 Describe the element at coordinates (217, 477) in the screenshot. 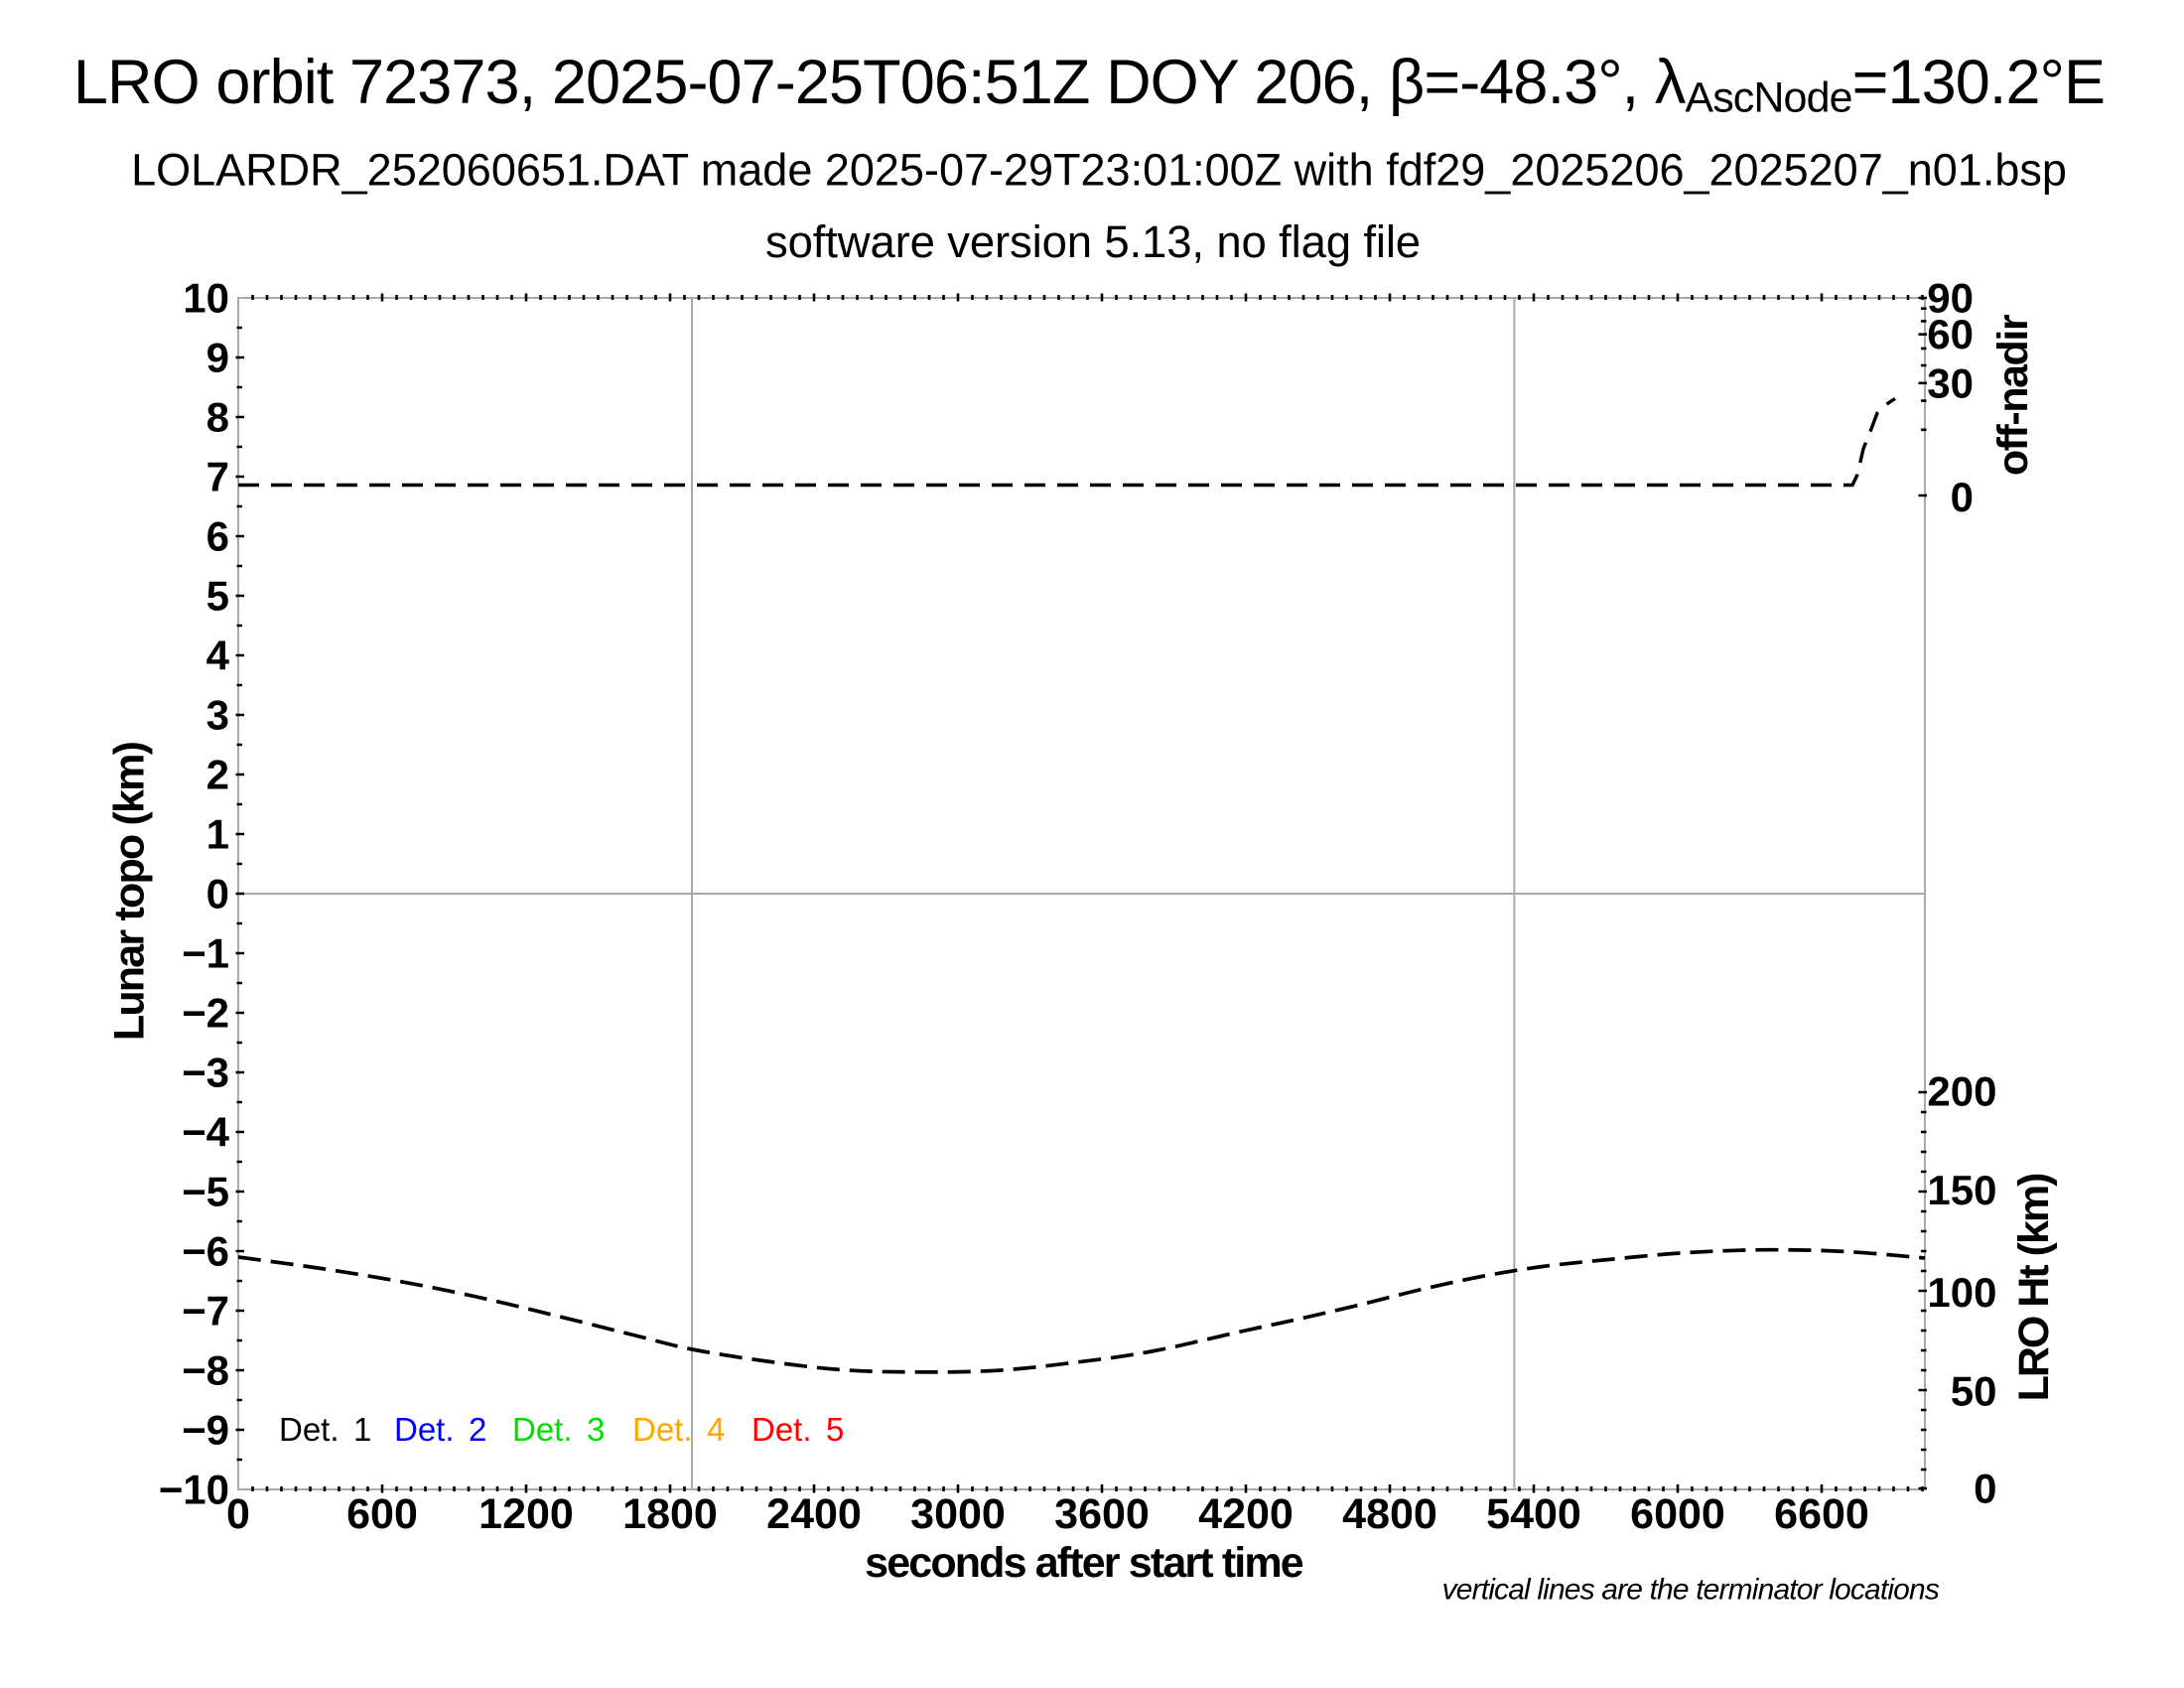

I see `svg-text: 7` at that location.